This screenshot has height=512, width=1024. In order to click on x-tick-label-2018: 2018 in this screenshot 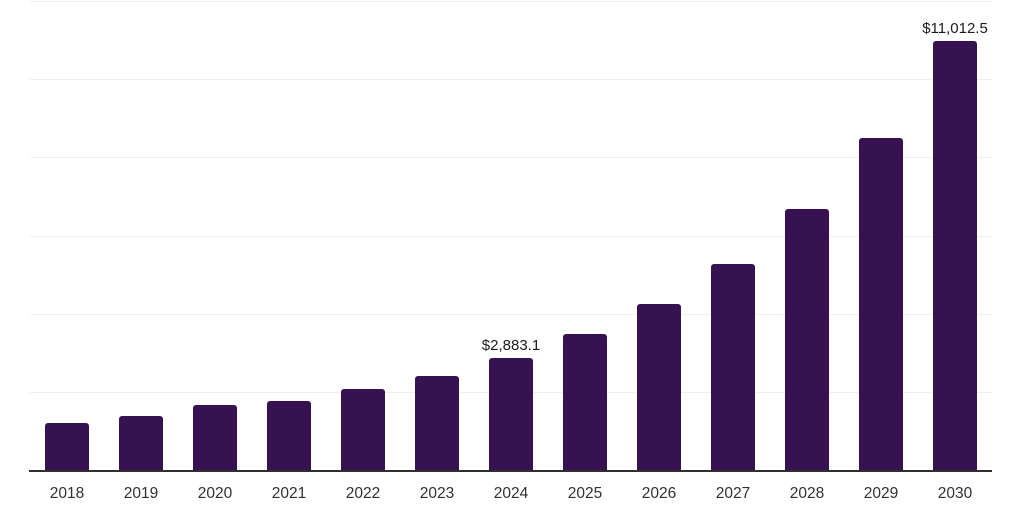, I will do `click(67, 493)`.